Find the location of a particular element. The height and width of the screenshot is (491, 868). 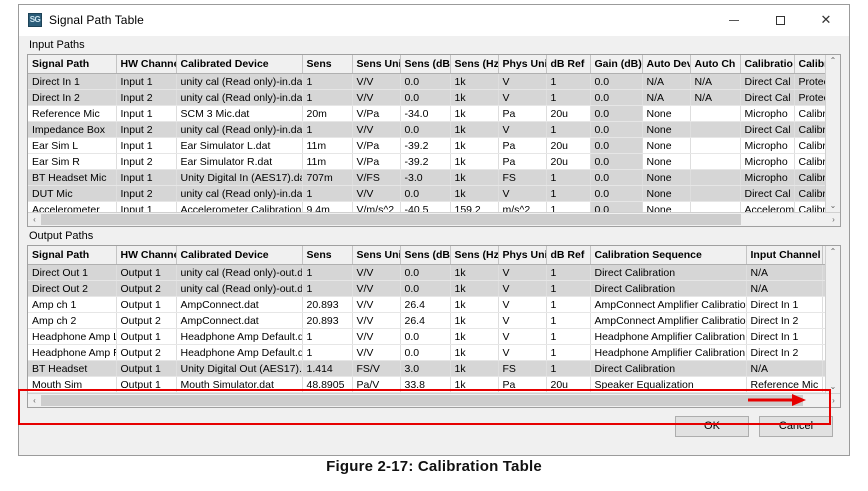

table-cell: Direct Calibration is located at coordinates (668, 288).